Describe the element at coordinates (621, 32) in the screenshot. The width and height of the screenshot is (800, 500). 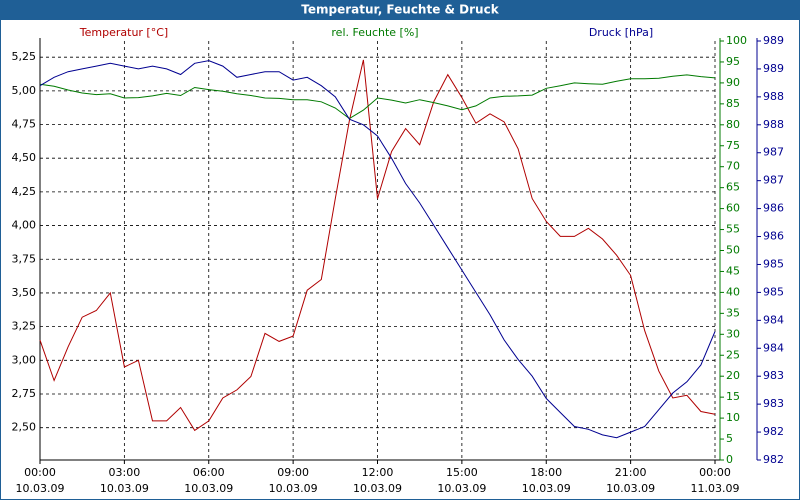
I see `series-name: Druck [hPa]` at that location.